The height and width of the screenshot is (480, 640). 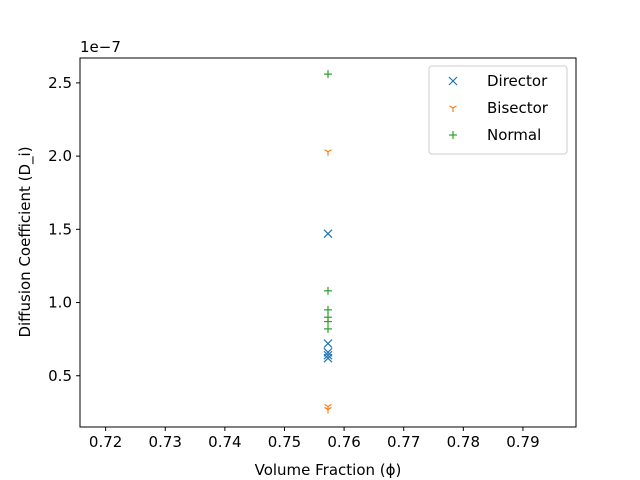 I want to click on x-tick-label: 0.74, so click(x=224, y=442).